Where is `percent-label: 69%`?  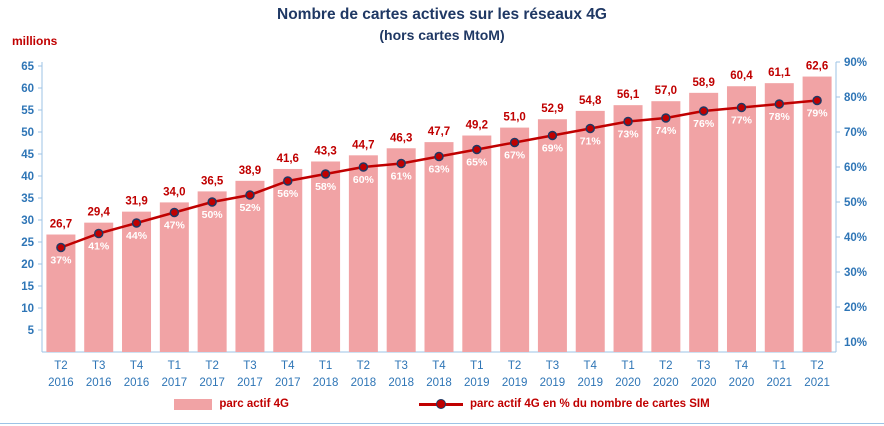 percent-label: 69% is located at coordinates (553, 149).